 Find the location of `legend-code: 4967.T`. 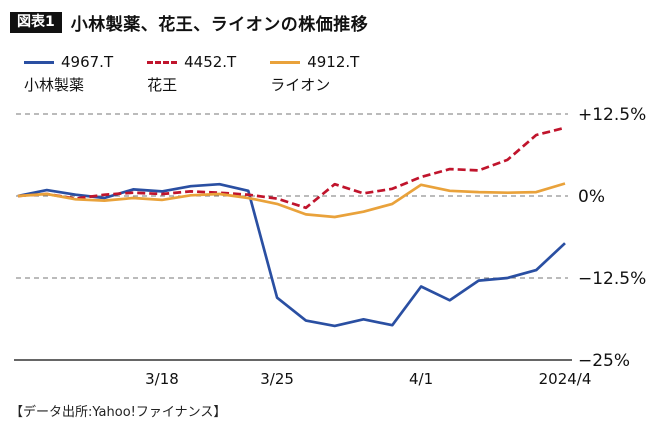

legend-code: 4967.T is located at coordinates (87, 62).